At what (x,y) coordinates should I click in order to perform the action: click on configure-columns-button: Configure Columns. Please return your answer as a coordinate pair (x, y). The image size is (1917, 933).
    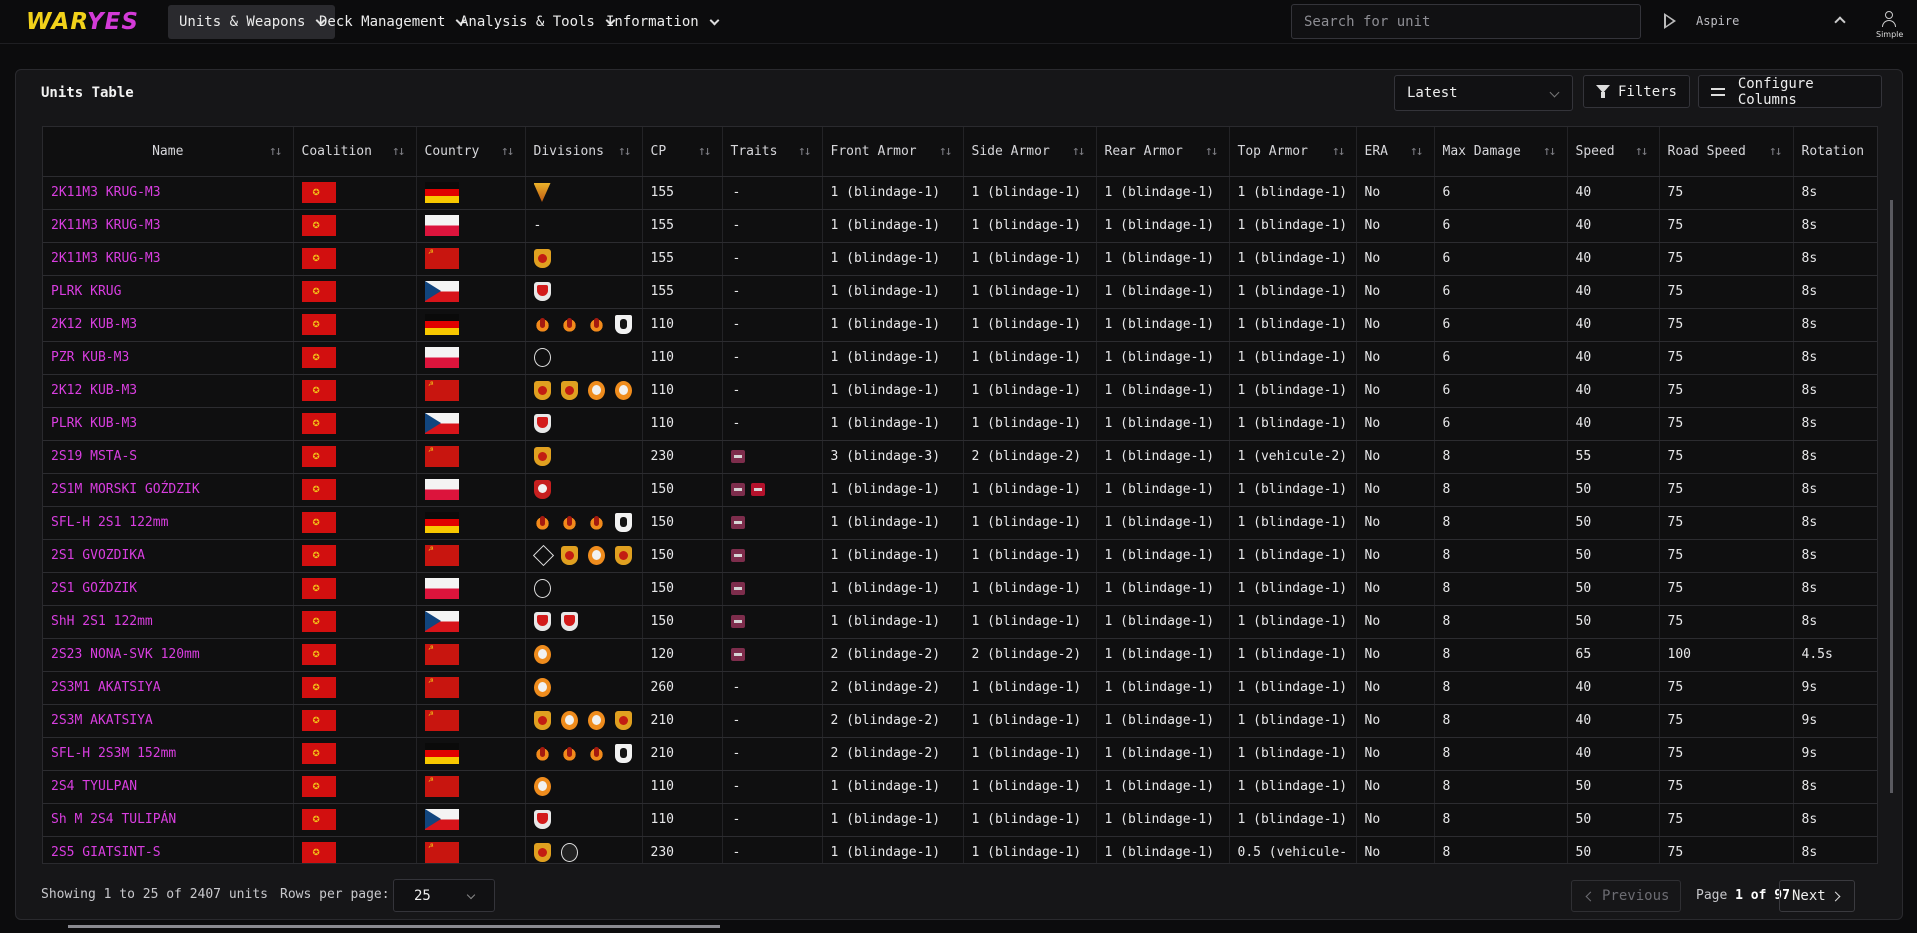
    Looking at the image, I should click on (1790, 91).